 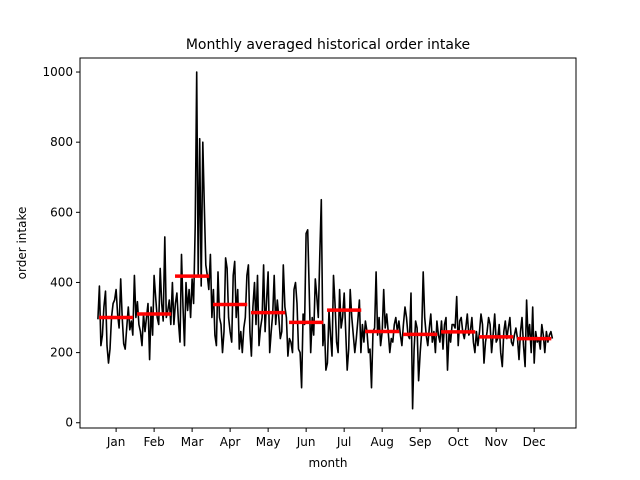 I want to click on x-tick-label-mar: Mar, so click(x=192, y=442).